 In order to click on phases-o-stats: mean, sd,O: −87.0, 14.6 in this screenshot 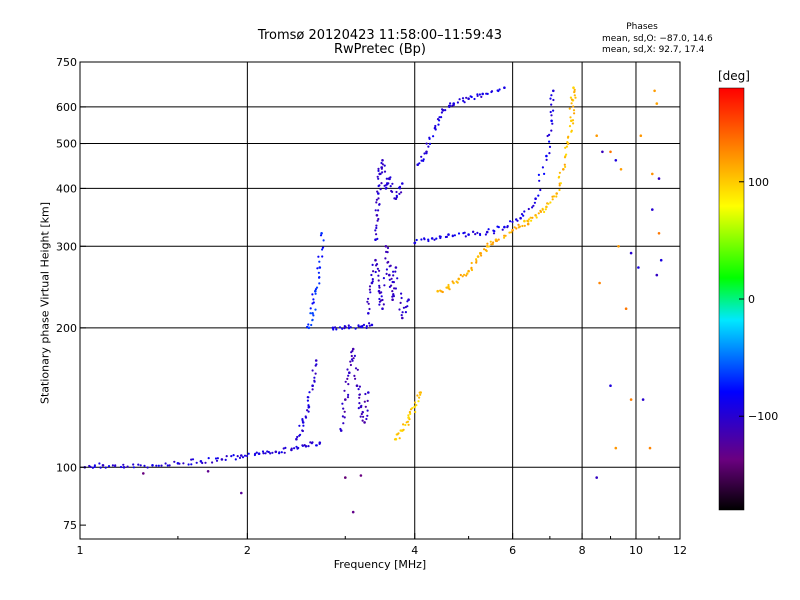, I will do `click(657, 39)`.